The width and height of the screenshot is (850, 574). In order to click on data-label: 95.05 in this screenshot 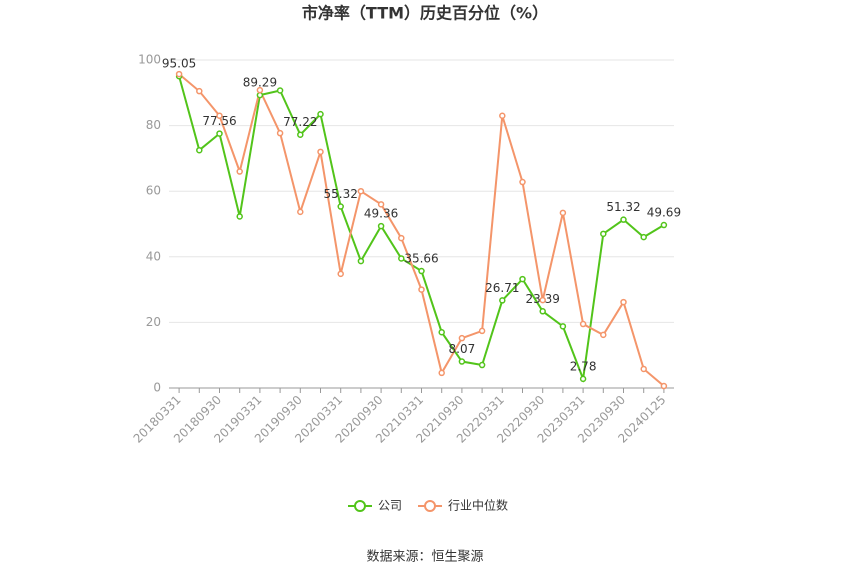, I will do `click(179, 64)`.